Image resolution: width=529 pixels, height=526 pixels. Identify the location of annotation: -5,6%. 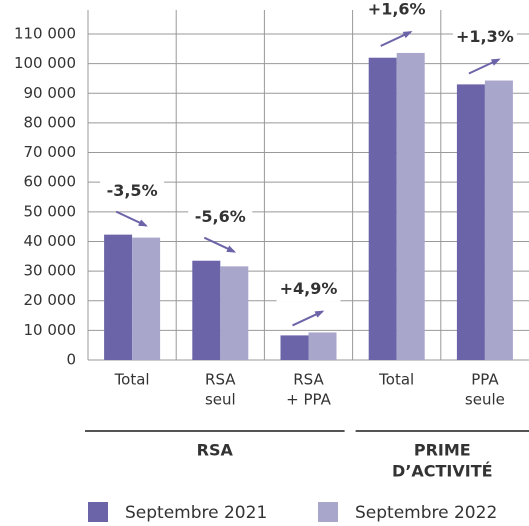
(220, 216).